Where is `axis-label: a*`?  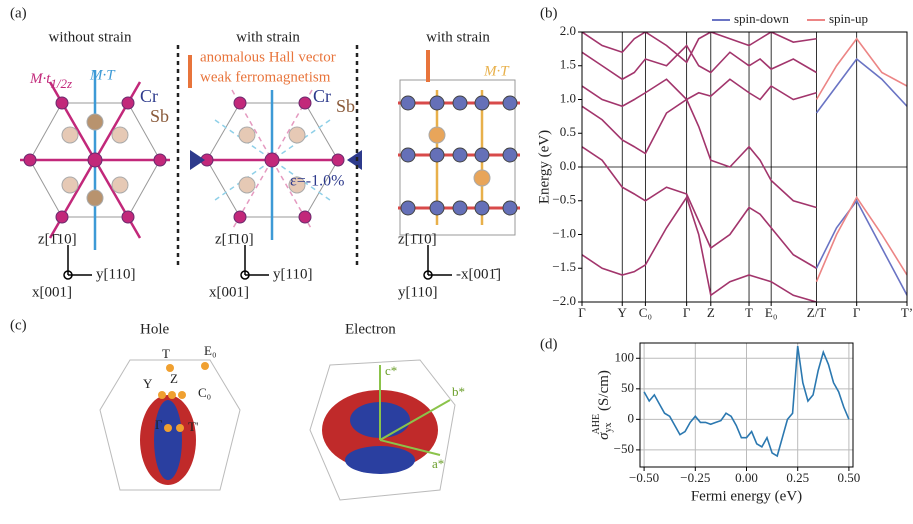
axis-label: a* is located at coordinates (438, 463).